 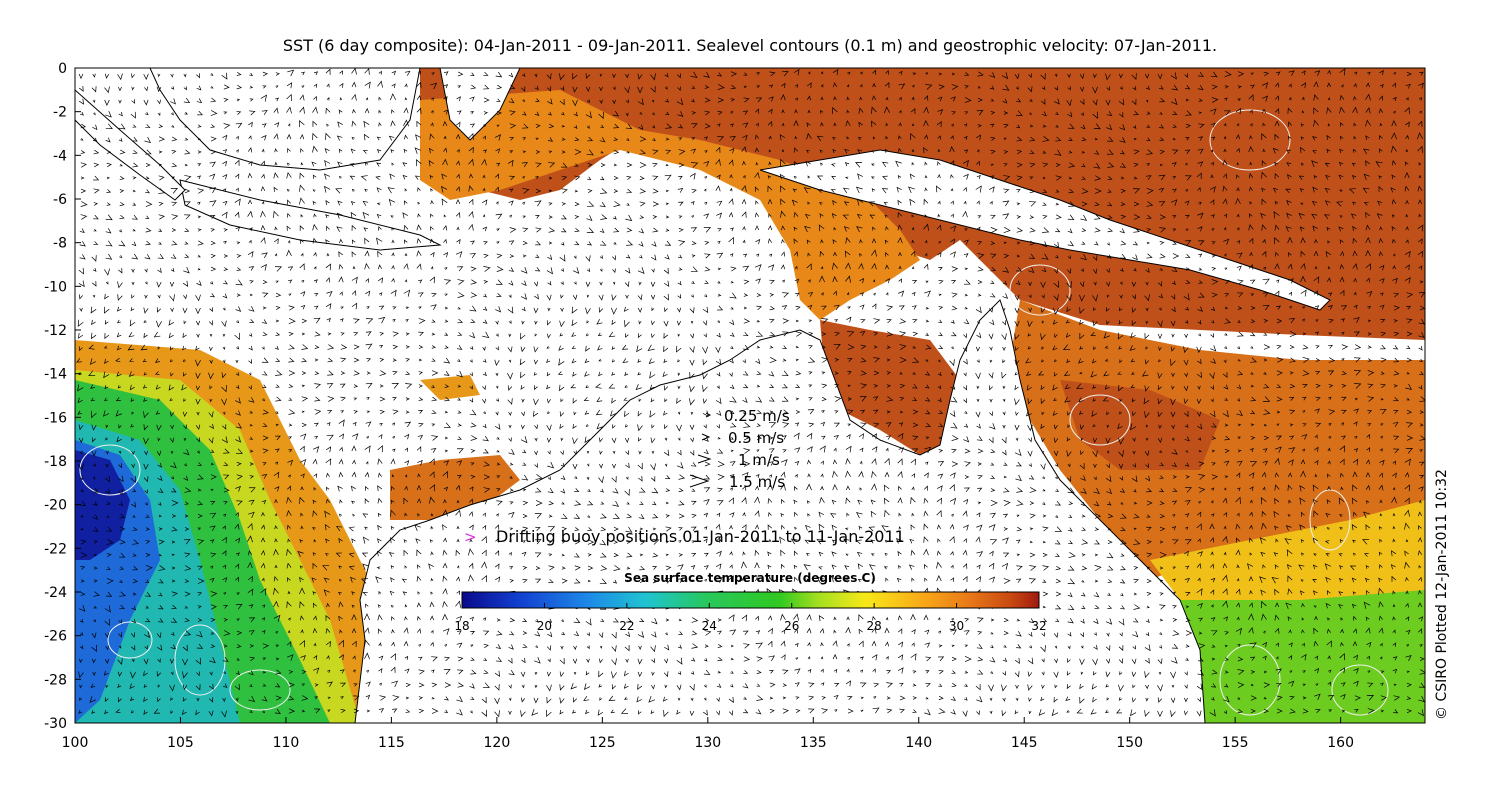 I want to click on sst-region-sw-deepblue, so click(x=102, y=505).